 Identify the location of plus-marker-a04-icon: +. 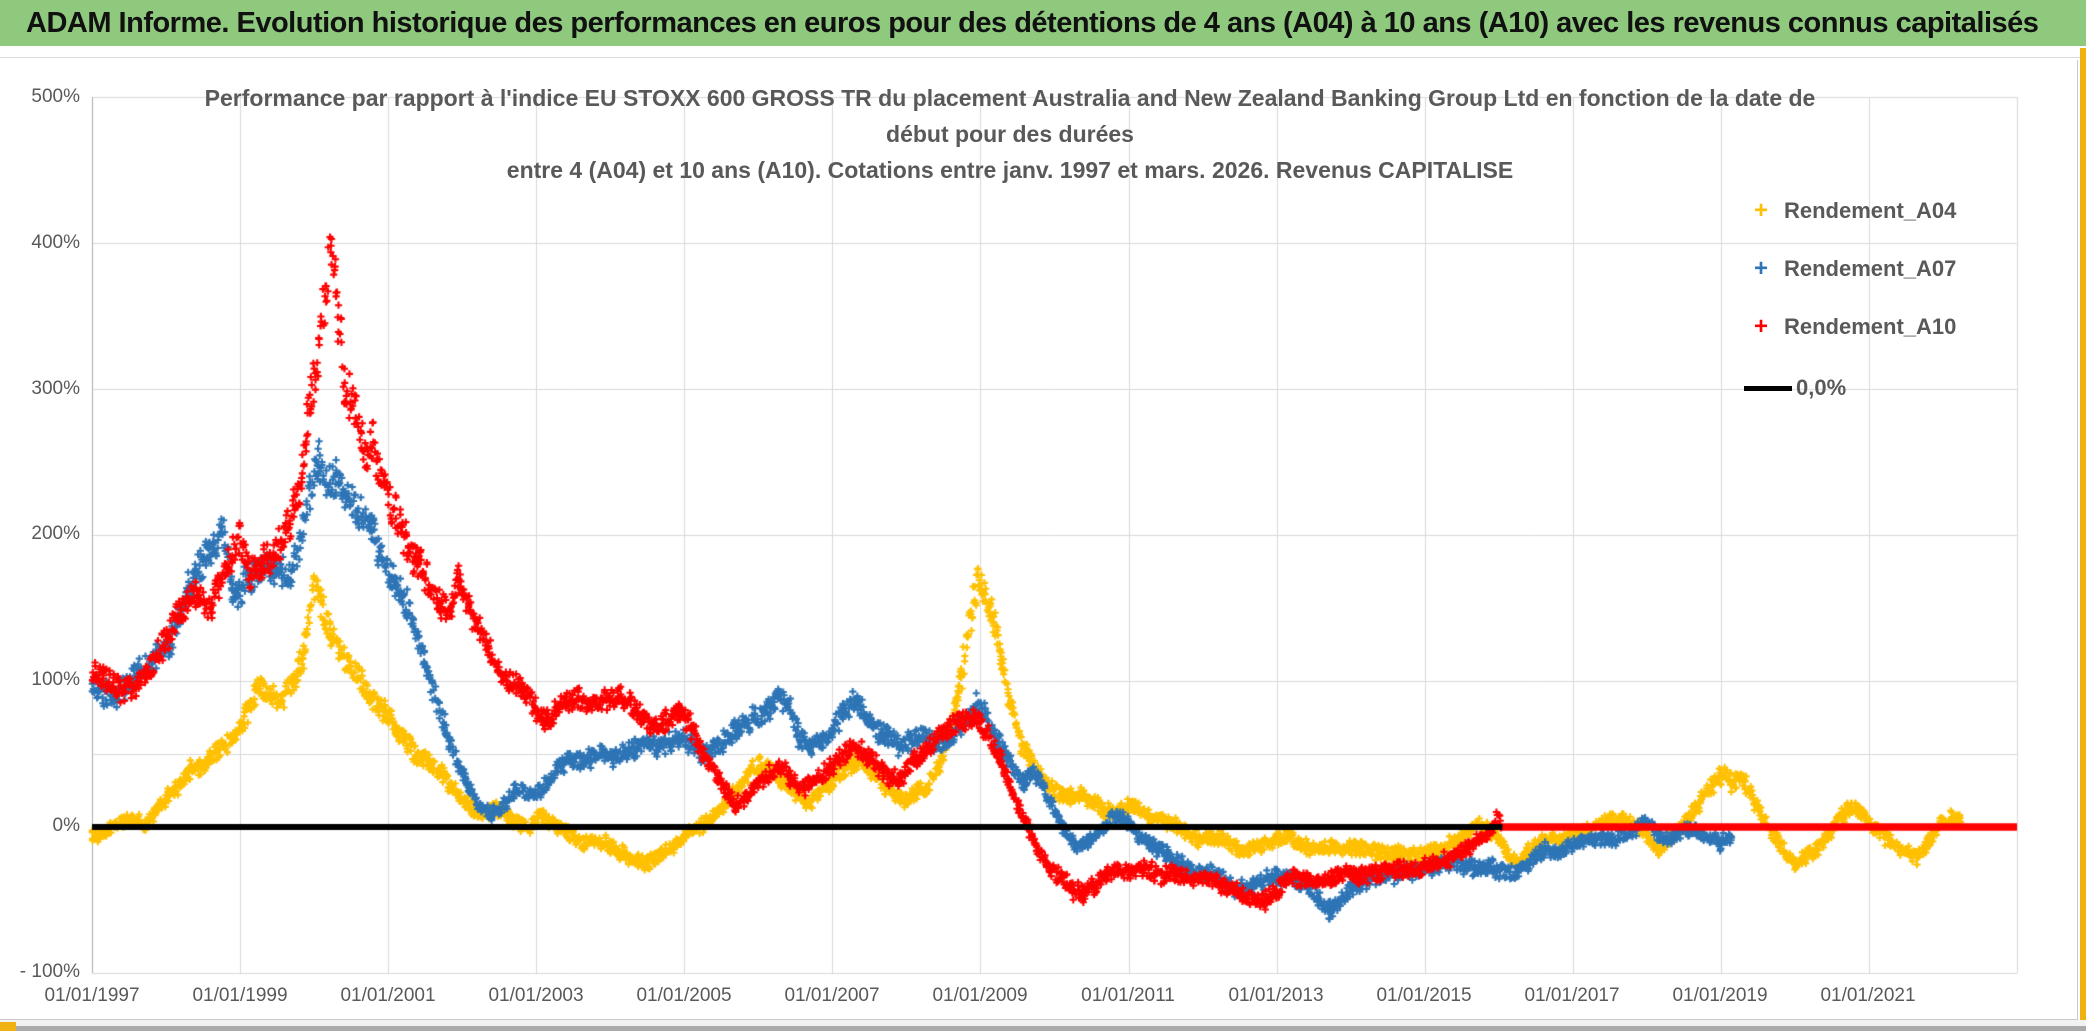
(1760, 210).